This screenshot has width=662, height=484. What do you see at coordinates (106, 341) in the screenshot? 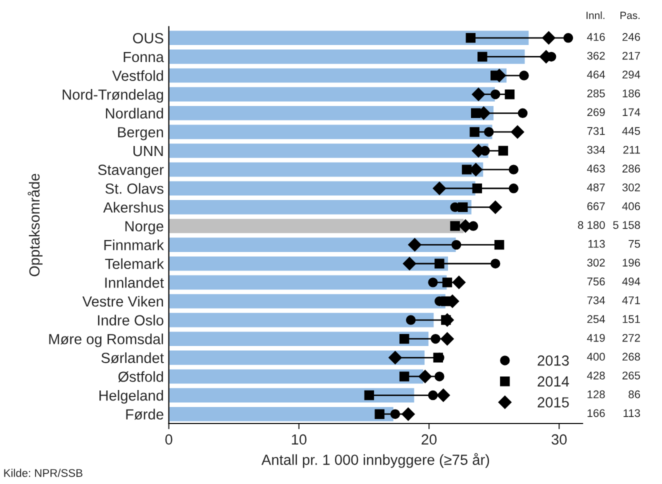
I see `y-tick-label: Møre og Romsdal` at bounding box center [106, 341].